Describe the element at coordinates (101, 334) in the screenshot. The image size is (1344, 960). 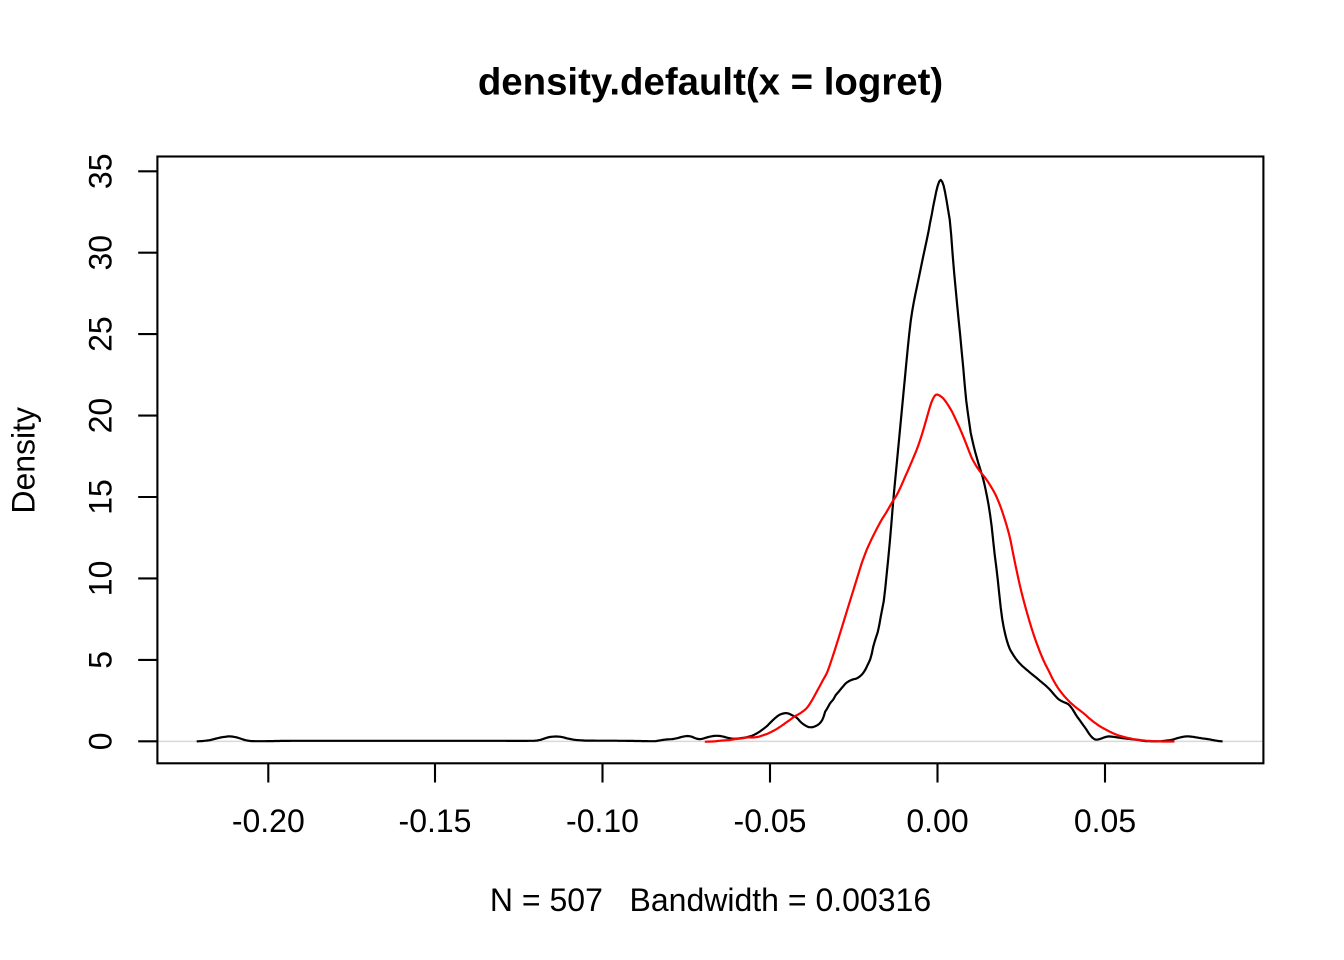
I see `svg-text: 25` at that location.